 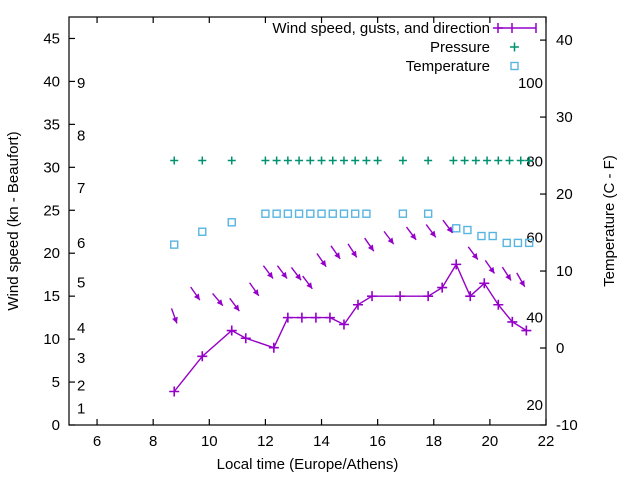 What do you see at coordinates (13, 220) in the screenshot?
I see `y-axis-title: Wind speed (kn - Beaufort)` at bounding box center [13, 220].